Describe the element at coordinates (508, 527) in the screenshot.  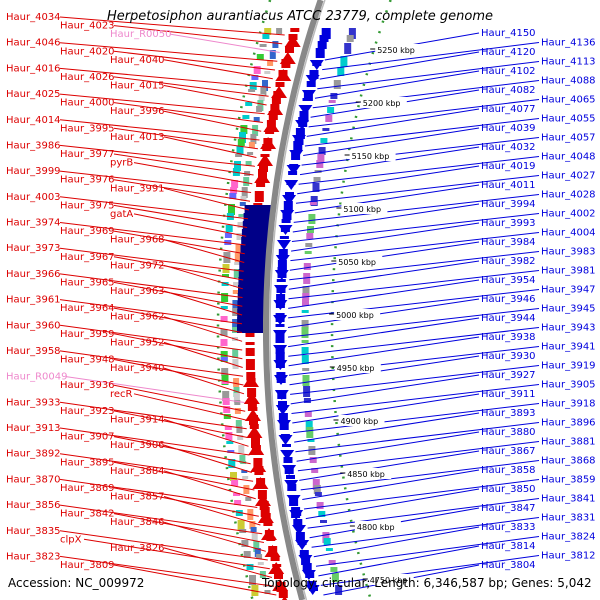
I see `reverse-gene-label: Haur_3833` at that location.